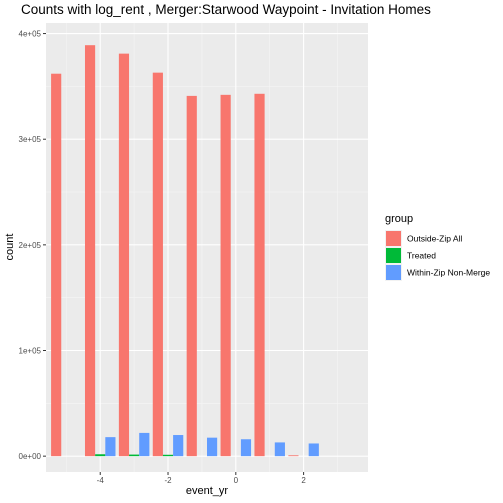 This screenshot has height=503, width=503. Describe the element at coordinates (399, 219) in the screenshot. I see `legend-title: group` at that location.